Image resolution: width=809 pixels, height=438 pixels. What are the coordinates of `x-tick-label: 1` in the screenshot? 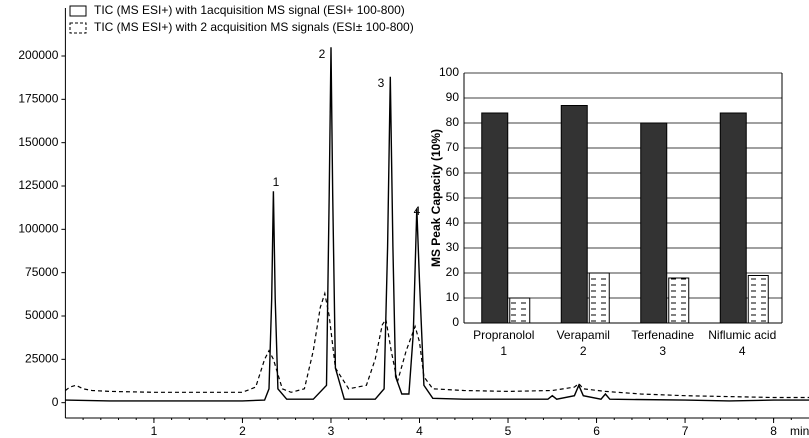 It's located at (154, 431).